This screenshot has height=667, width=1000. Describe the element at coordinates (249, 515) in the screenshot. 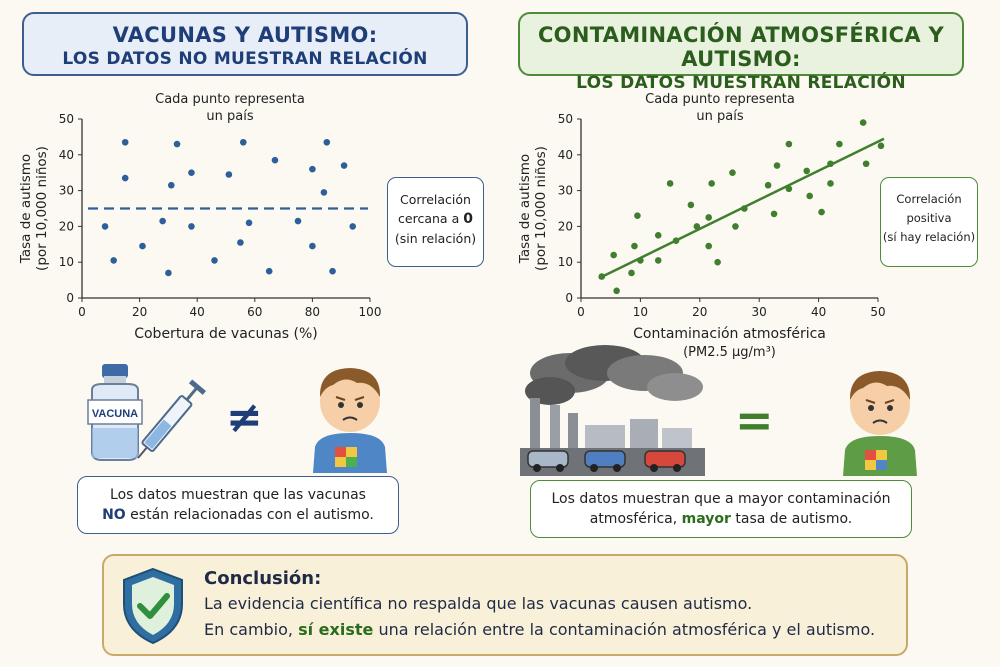

I see `message-left-line2-rest: están relacionadas con el autismo.` at that location.